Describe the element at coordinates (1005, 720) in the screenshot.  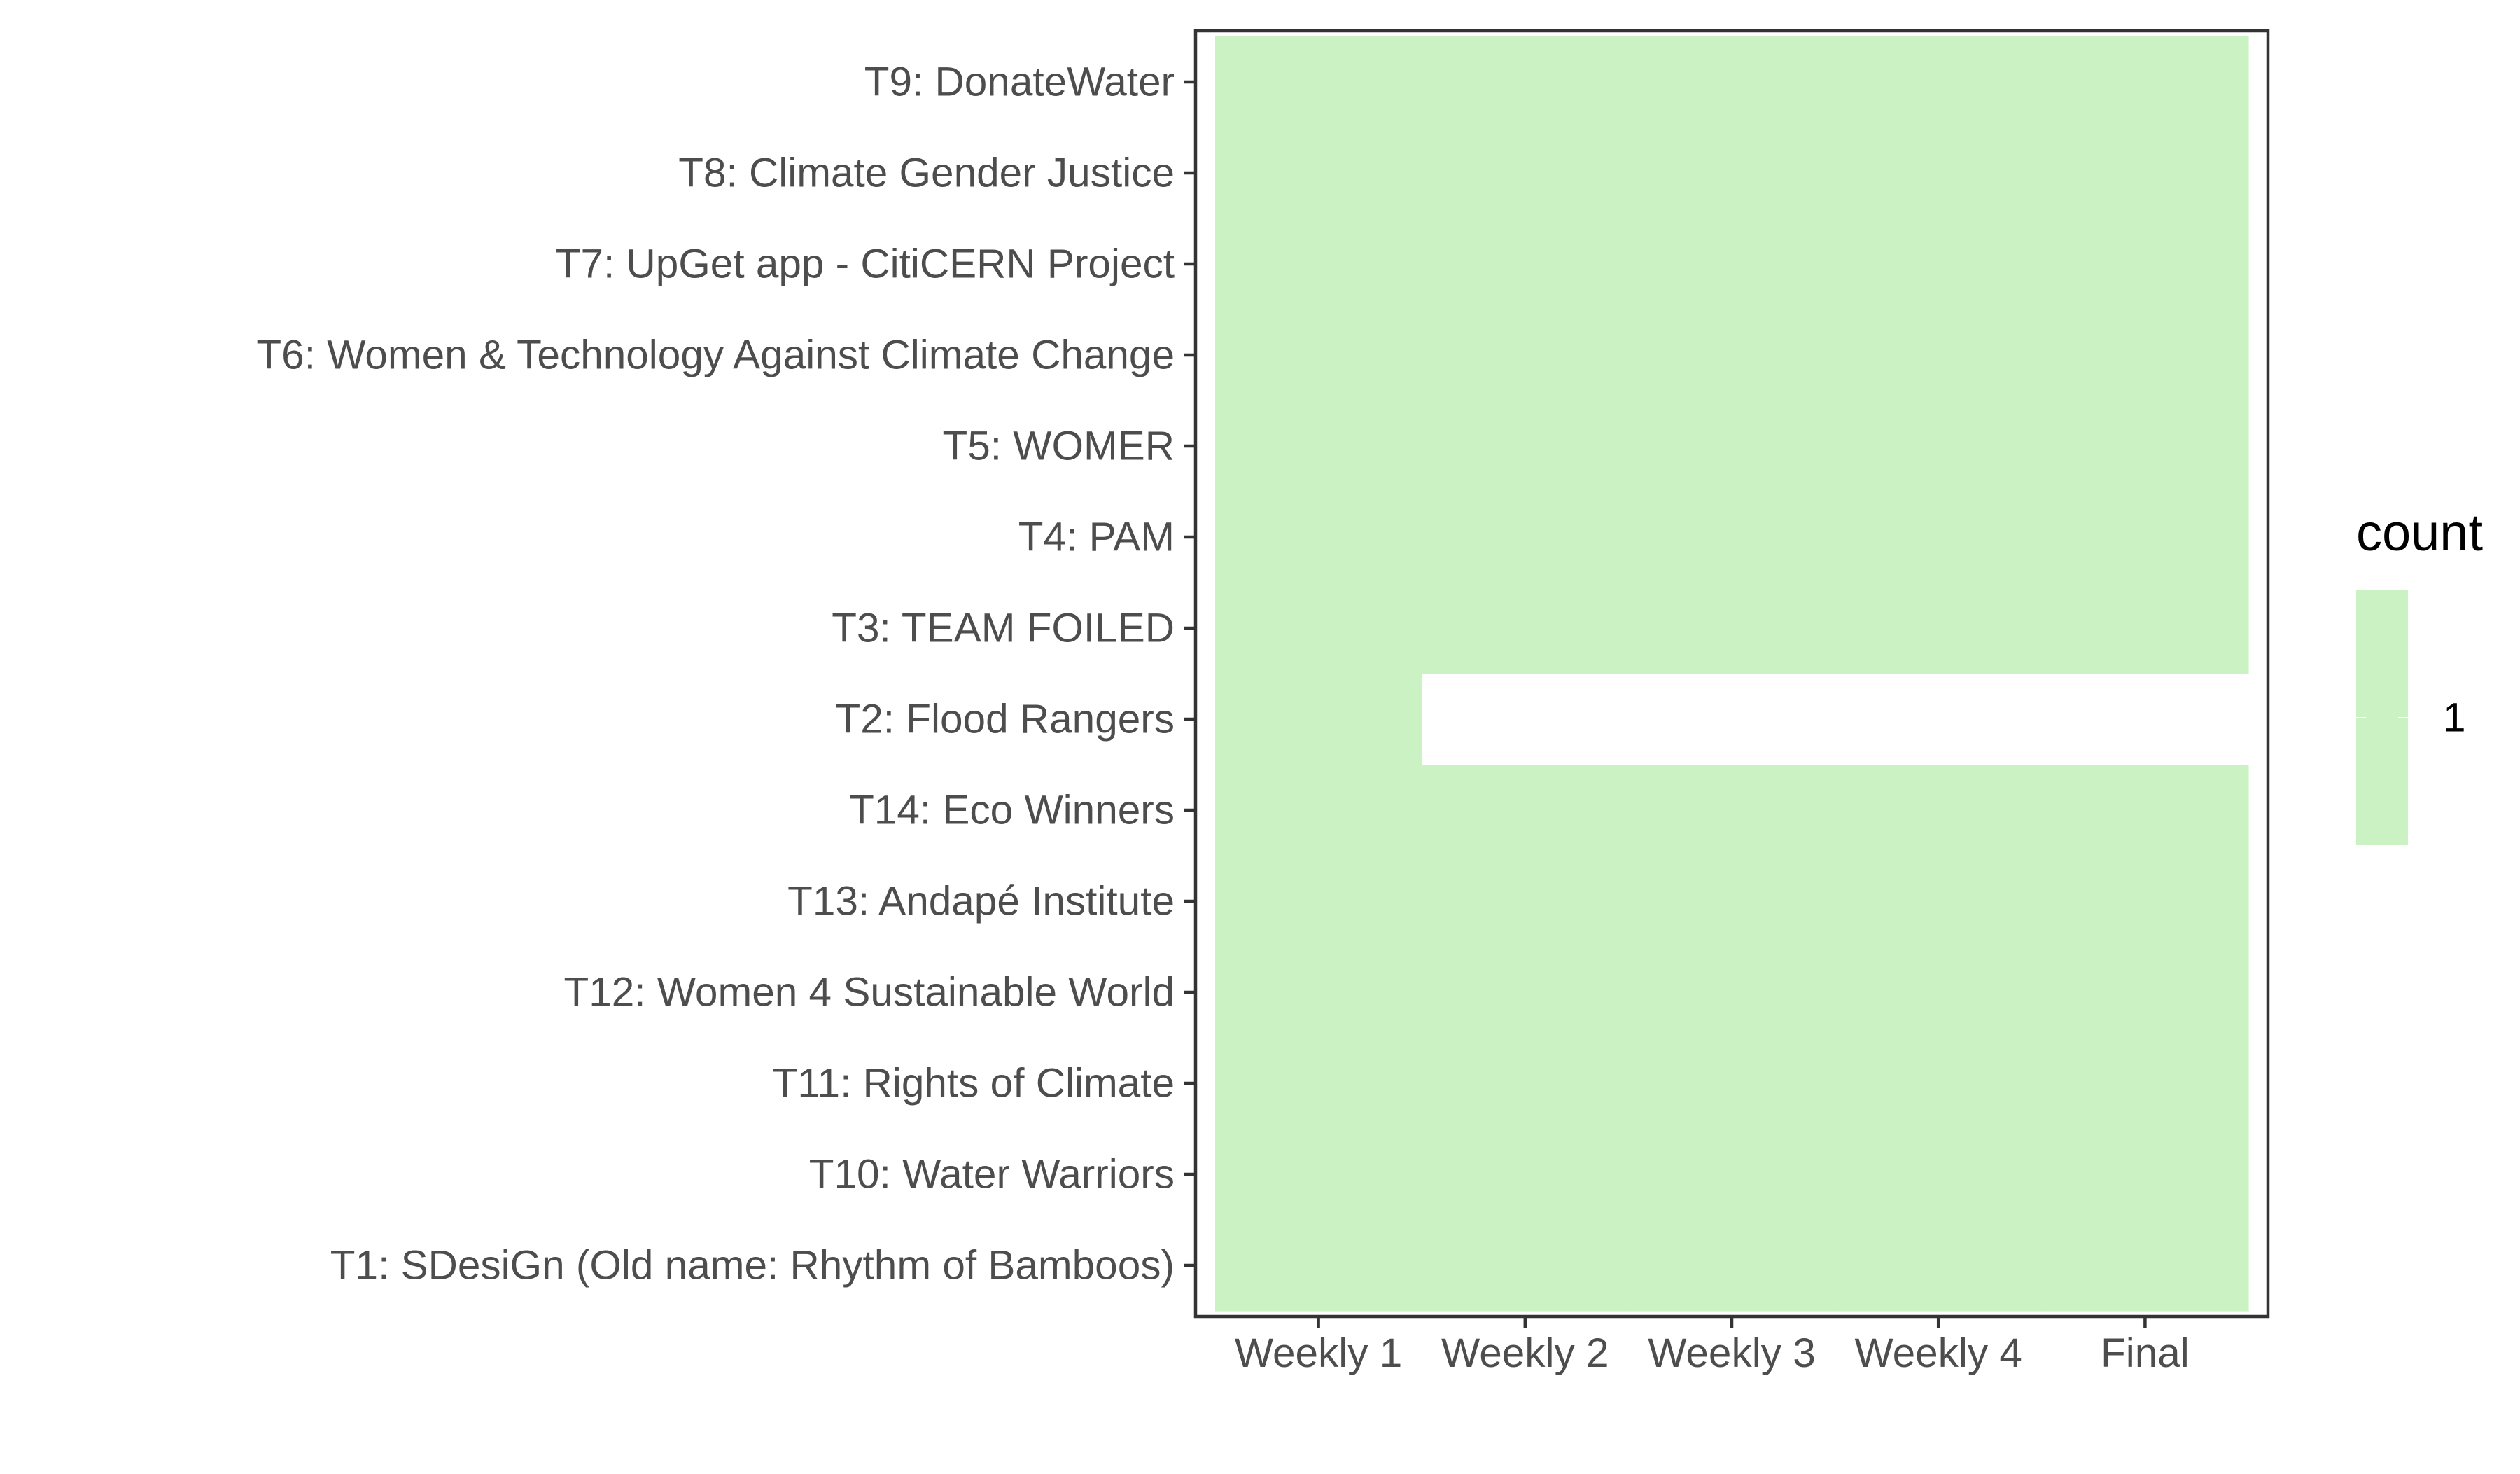
I see `y-tick-label: T2: Flood Rangers` at that location.